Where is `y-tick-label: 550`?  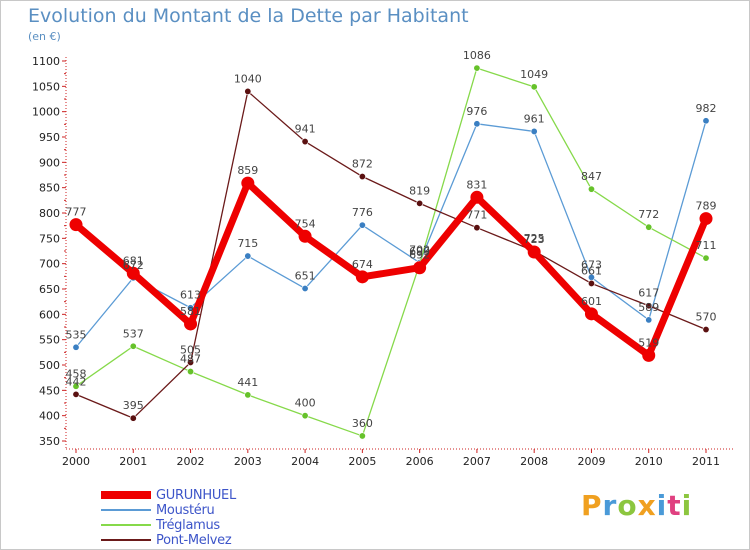
y-tick-label: 550 is located at coordinates (49, 340).